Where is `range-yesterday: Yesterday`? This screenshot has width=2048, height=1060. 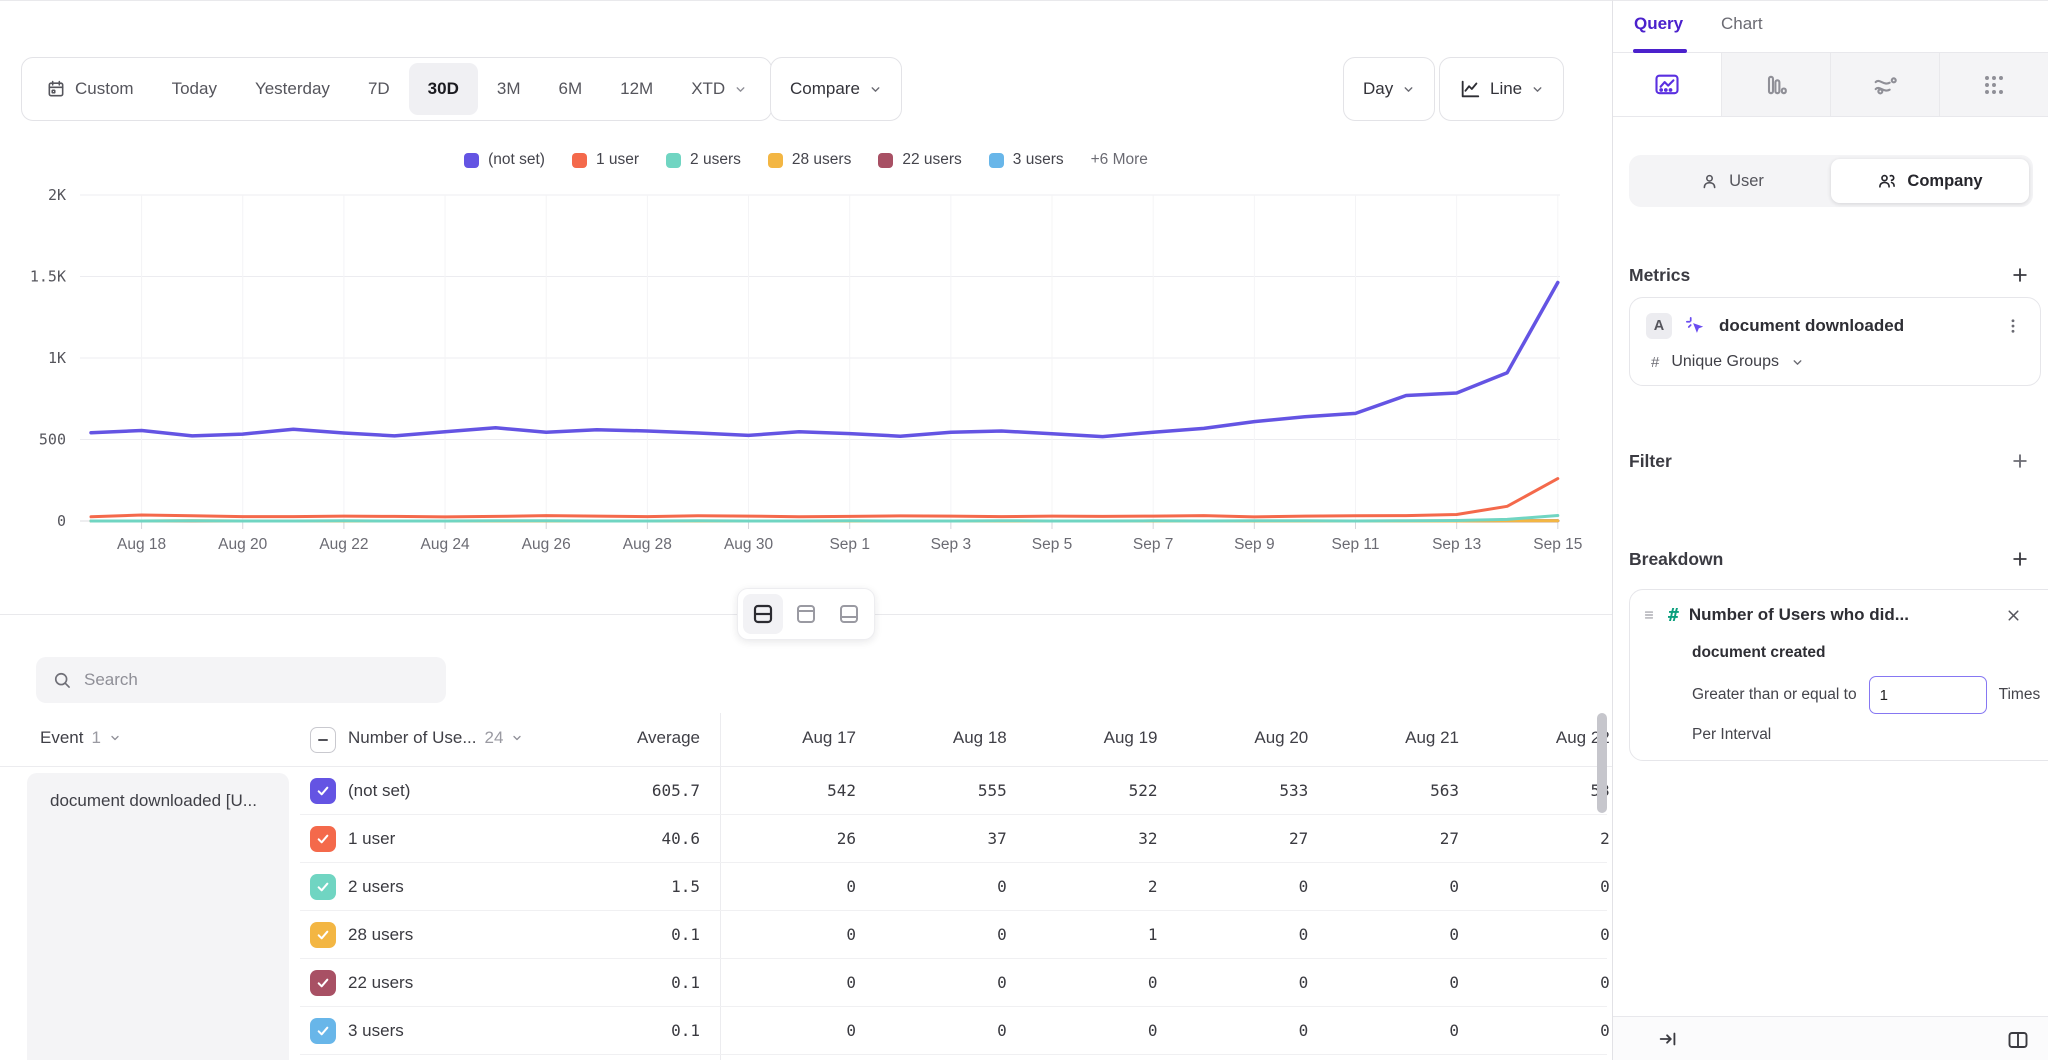
range-yesterday: Yesterday is located at coordinates (292, 89).